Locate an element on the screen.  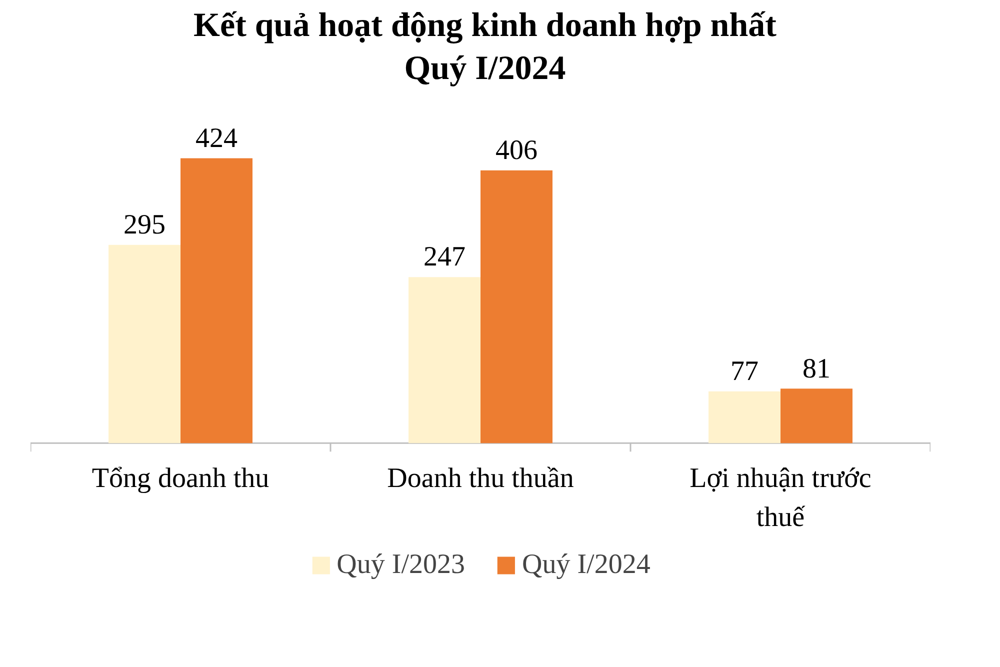
x-tick-label: Lợi nhuận trước thuế is located at coordinates (781, 498).